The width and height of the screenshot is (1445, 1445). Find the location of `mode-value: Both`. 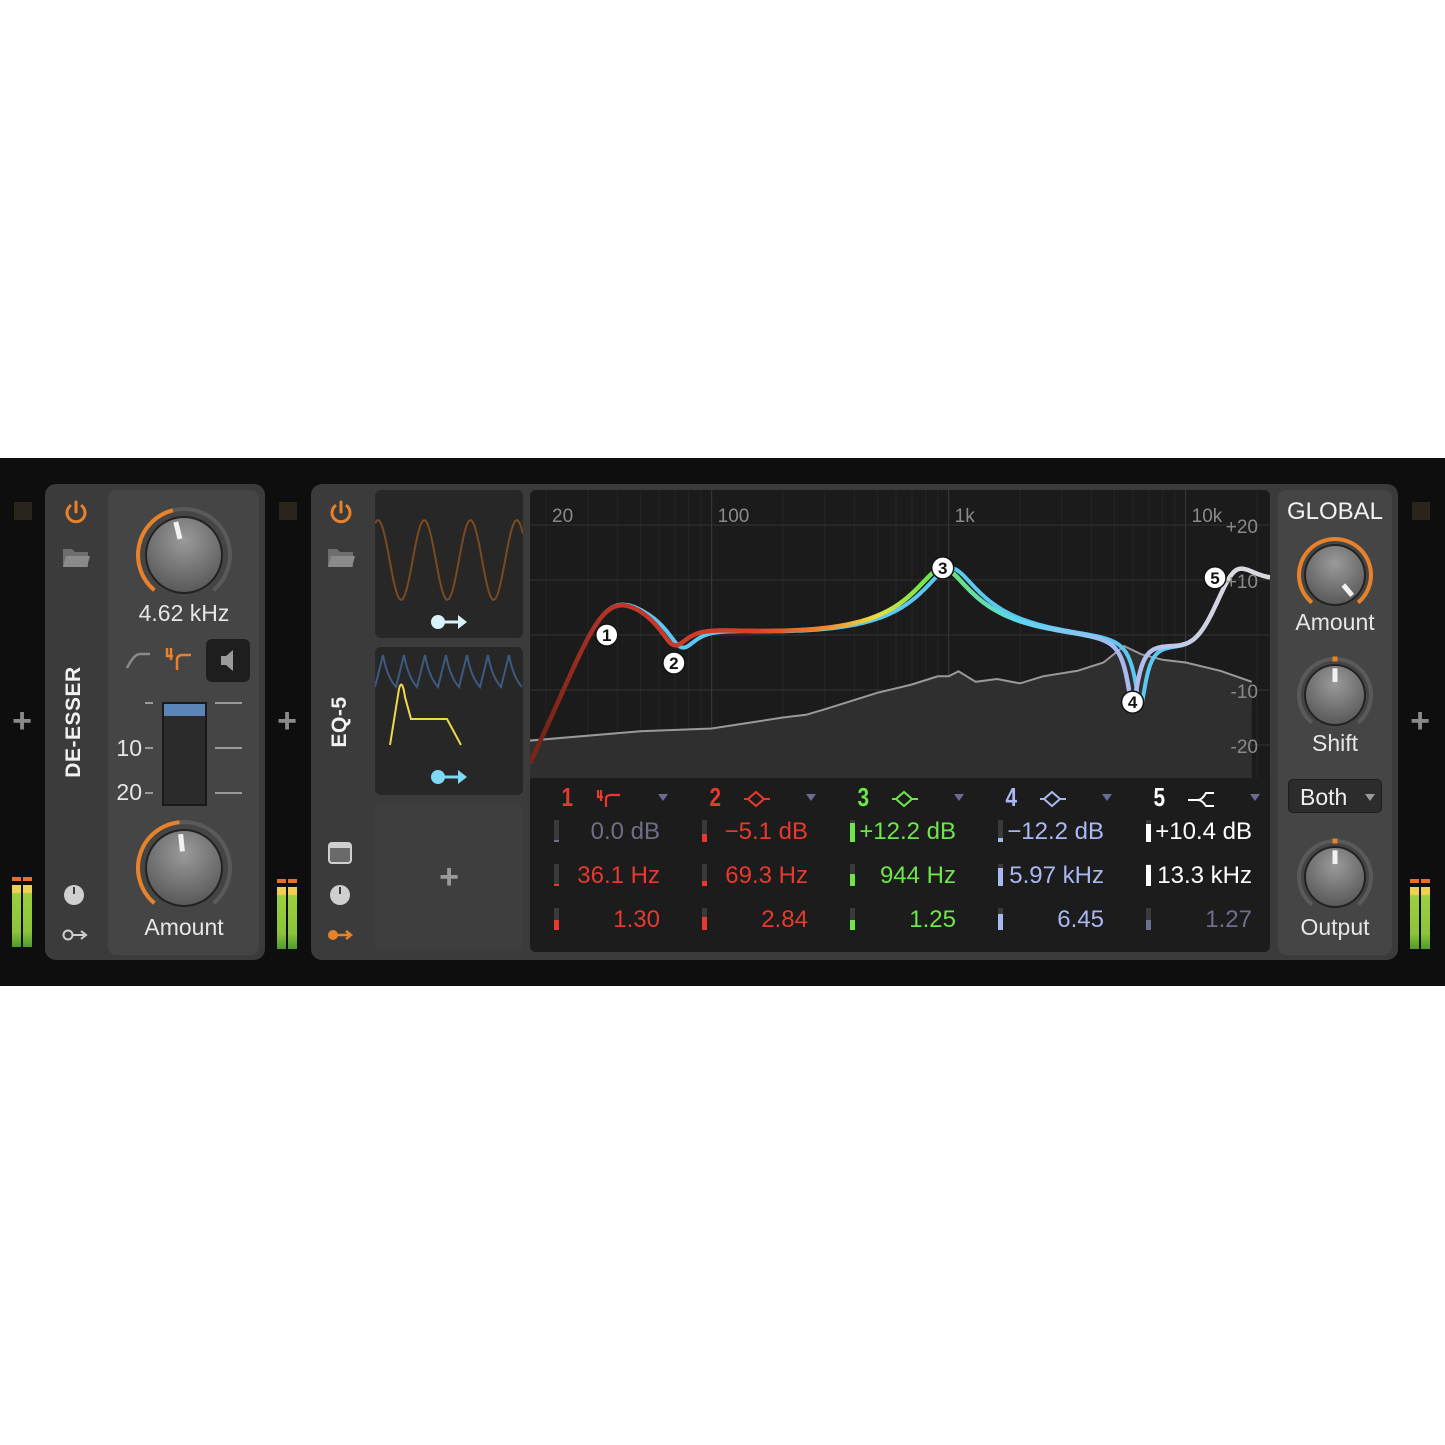

mode-value: Both is located at coordinates (1324, 797).